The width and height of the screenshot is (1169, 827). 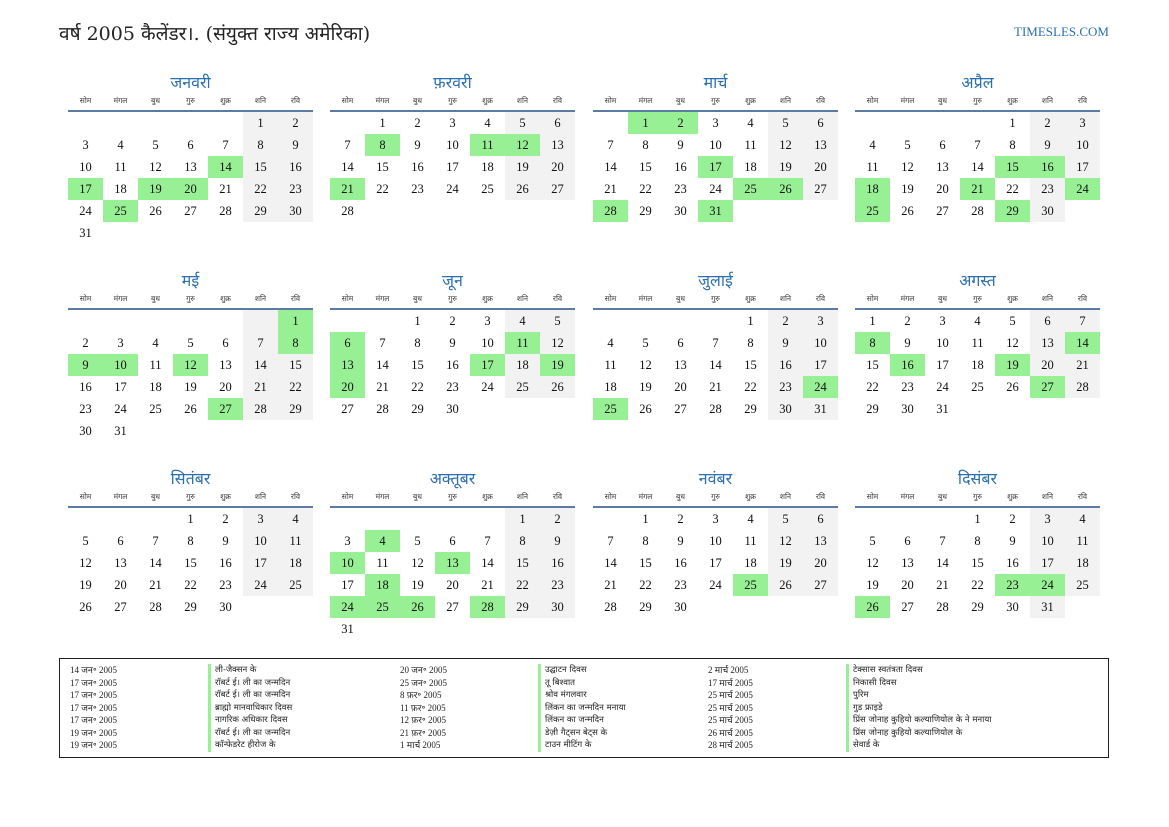 I want to click on day-cell: 6, so click(x=820, y=519).